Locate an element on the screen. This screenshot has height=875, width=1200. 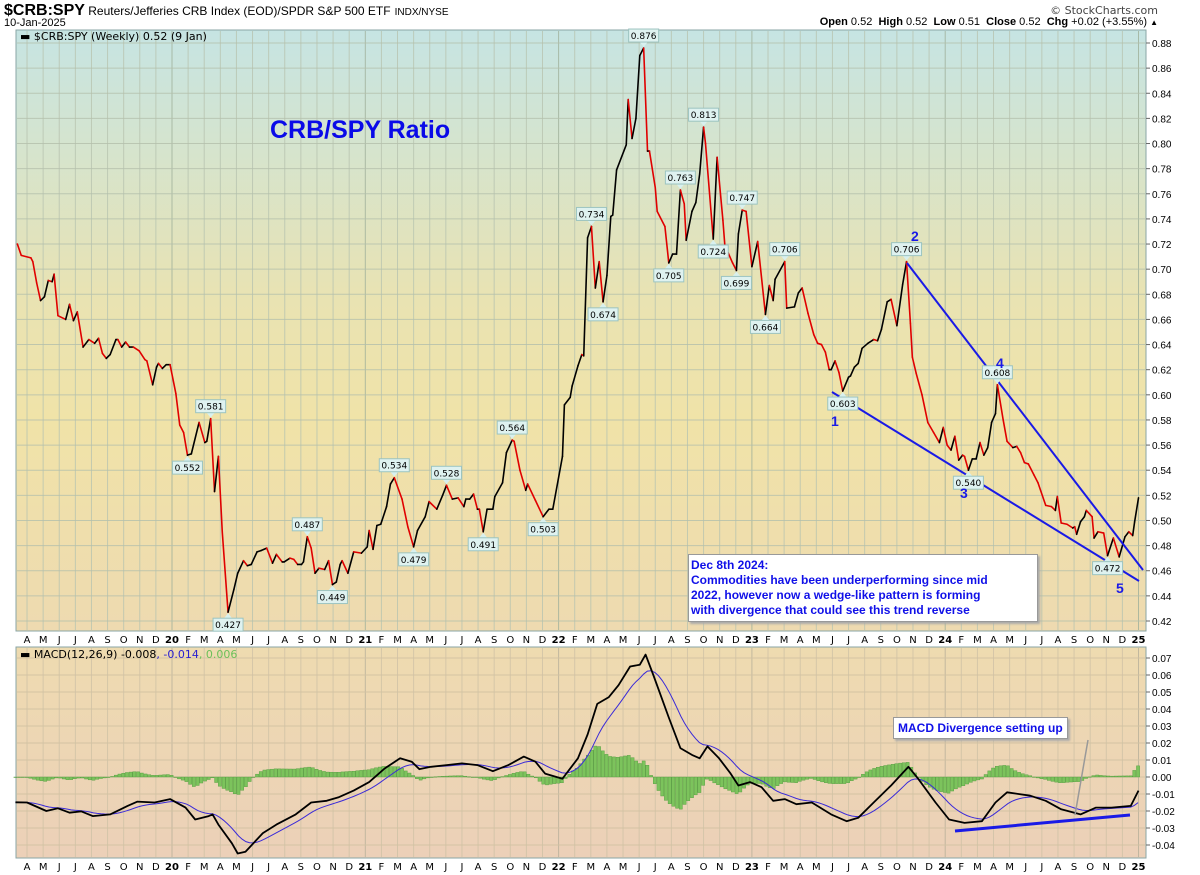
y-tick-label: 0.54 is located at coordinates (1162, 471).